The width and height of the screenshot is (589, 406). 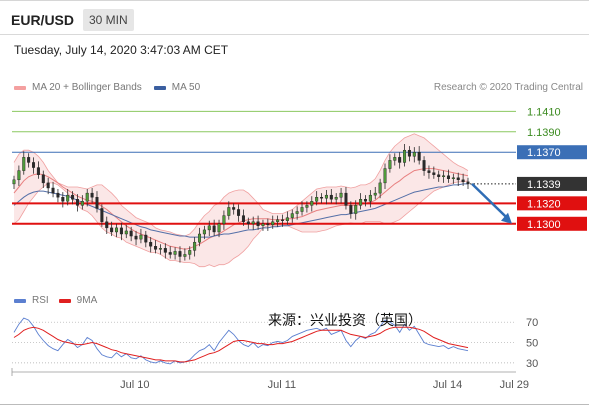 What do you see at coordinates (447, 385) in the screenshot?
I see `x-tick-label-Jul-14: Jul 14` at bounding box center [447, 385].